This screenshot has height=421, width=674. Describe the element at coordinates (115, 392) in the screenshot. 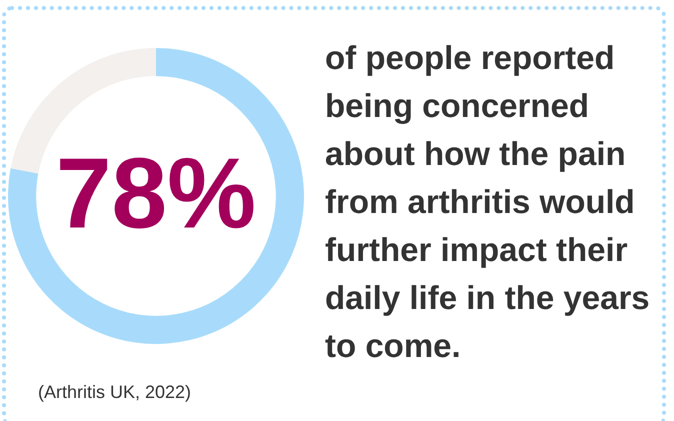

I see `text: (Arthritis UK, 2022)` at that location.